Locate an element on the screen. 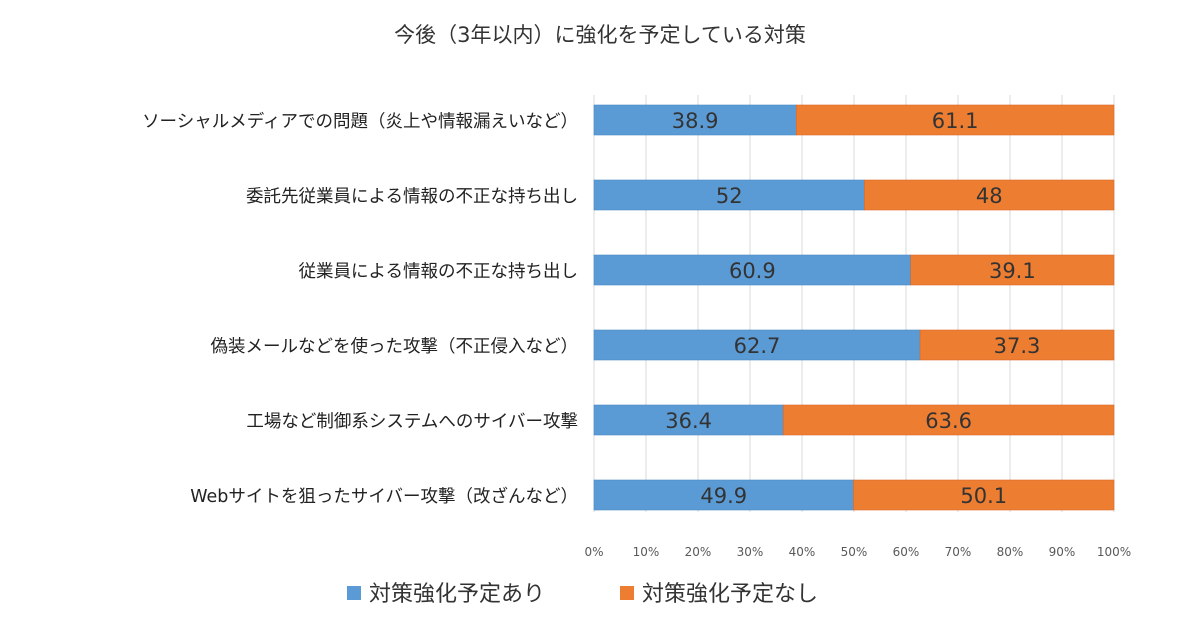 The height and width of the screenshot is (632, 1200). data-label: 61.1 is located at coordinates (955, 121).